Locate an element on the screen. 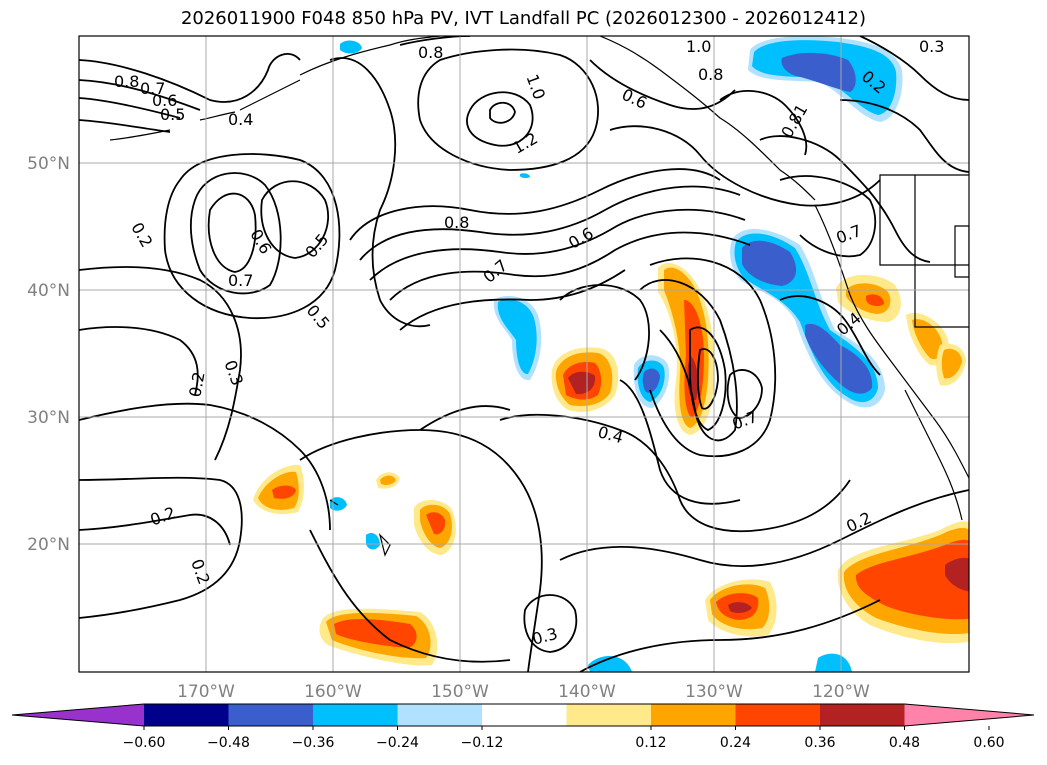 This screenshot has width=1047, height=765. colorbar-extend-high is located at coordinates (969, 715).